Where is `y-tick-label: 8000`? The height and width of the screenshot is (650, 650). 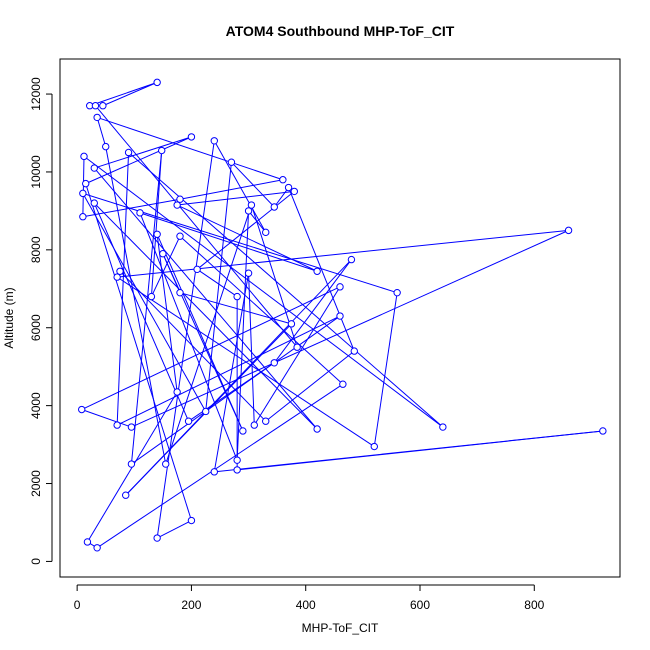
y-tick-label: 8000 is located at coordinates (36, 249).